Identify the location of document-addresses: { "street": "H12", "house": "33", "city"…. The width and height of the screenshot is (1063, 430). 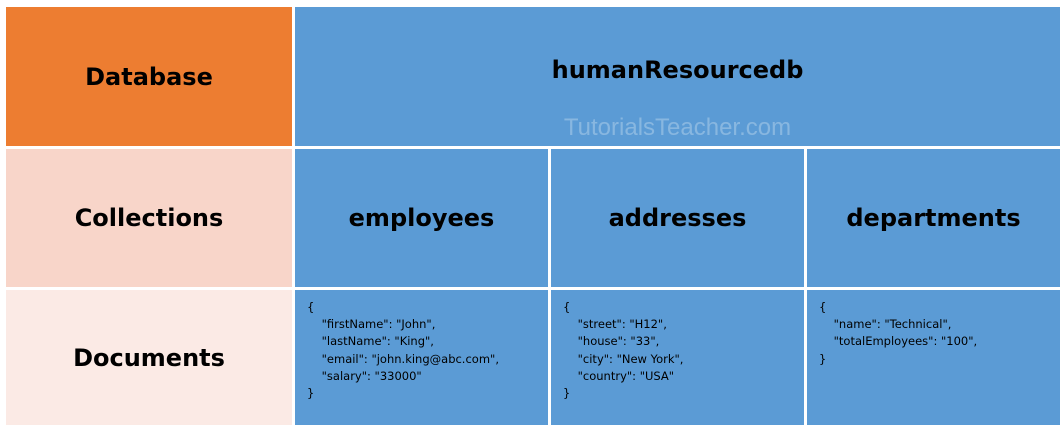
(623, 350).